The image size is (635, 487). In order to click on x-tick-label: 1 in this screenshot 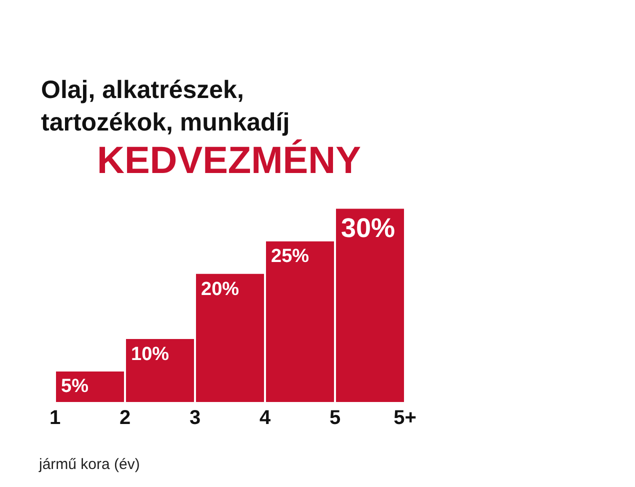, I will do `click(55, 418)`.